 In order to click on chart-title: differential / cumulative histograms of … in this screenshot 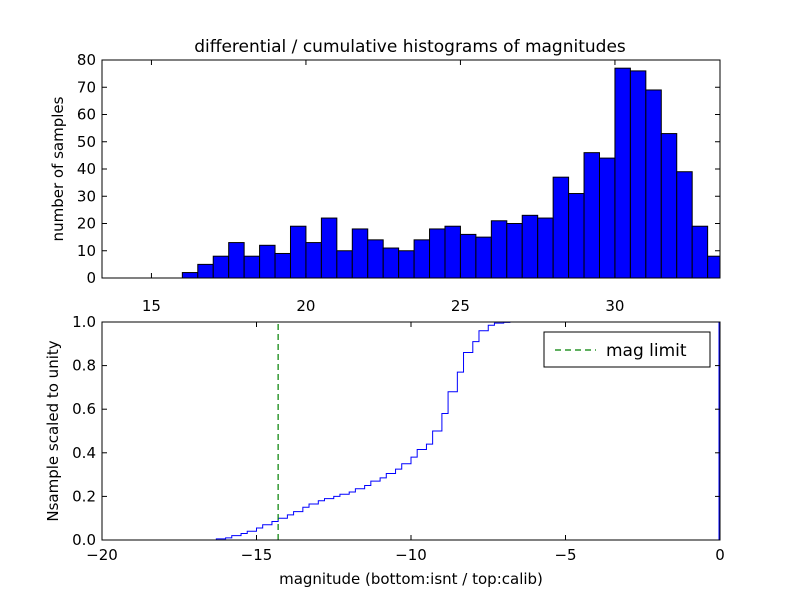, I will do `click(410, 47)`.